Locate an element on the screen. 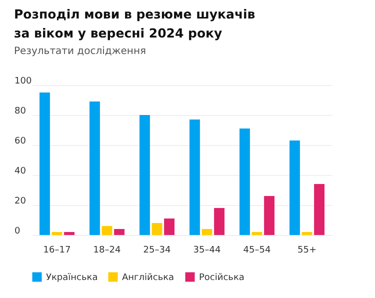  legend-label: Російська is located at coordinates (221, 278).